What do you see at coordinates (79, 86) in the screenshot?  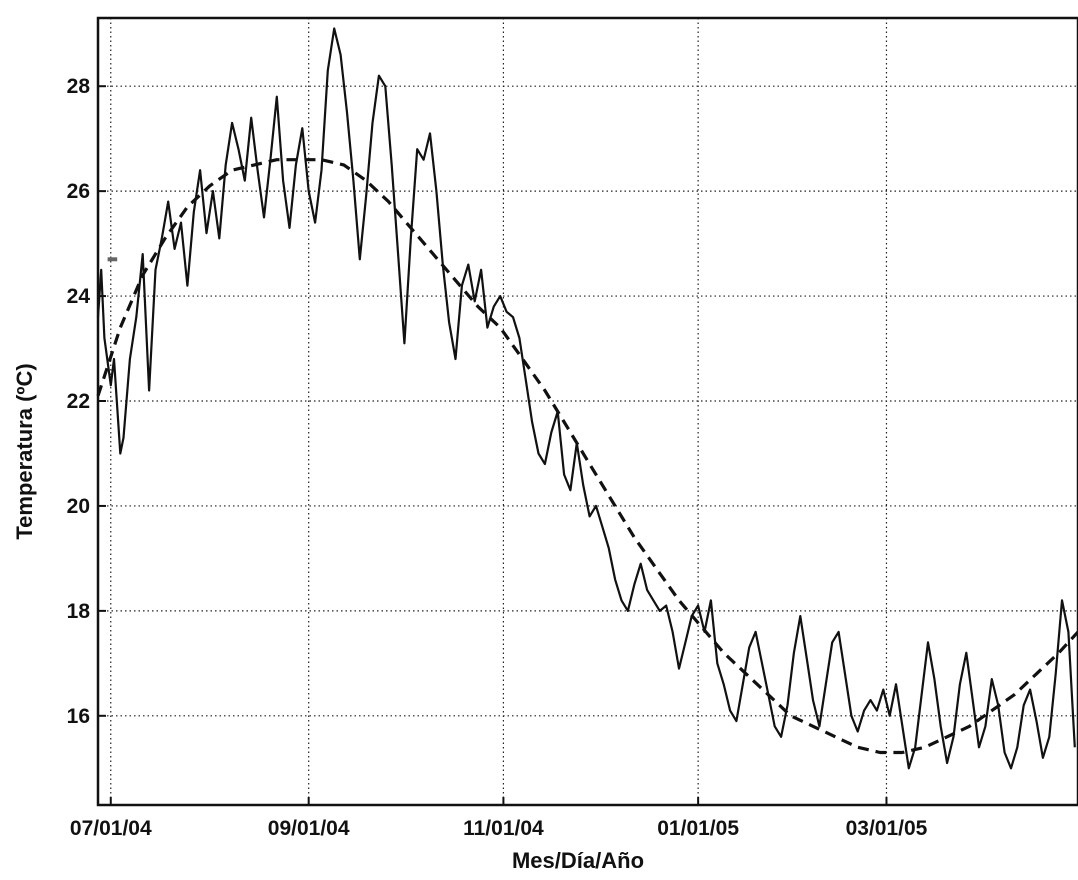 I see `y-tick-label: 28` at bounding box center [79, 86].